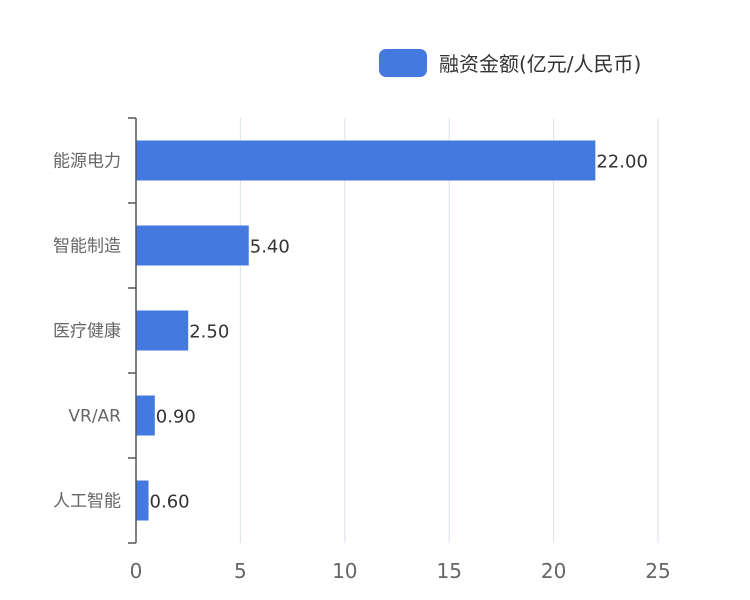 The image size is (750, 600). Describe the element at coordinates (170, 502) in the screenshot. I see `data-label: 0.60` at that location.